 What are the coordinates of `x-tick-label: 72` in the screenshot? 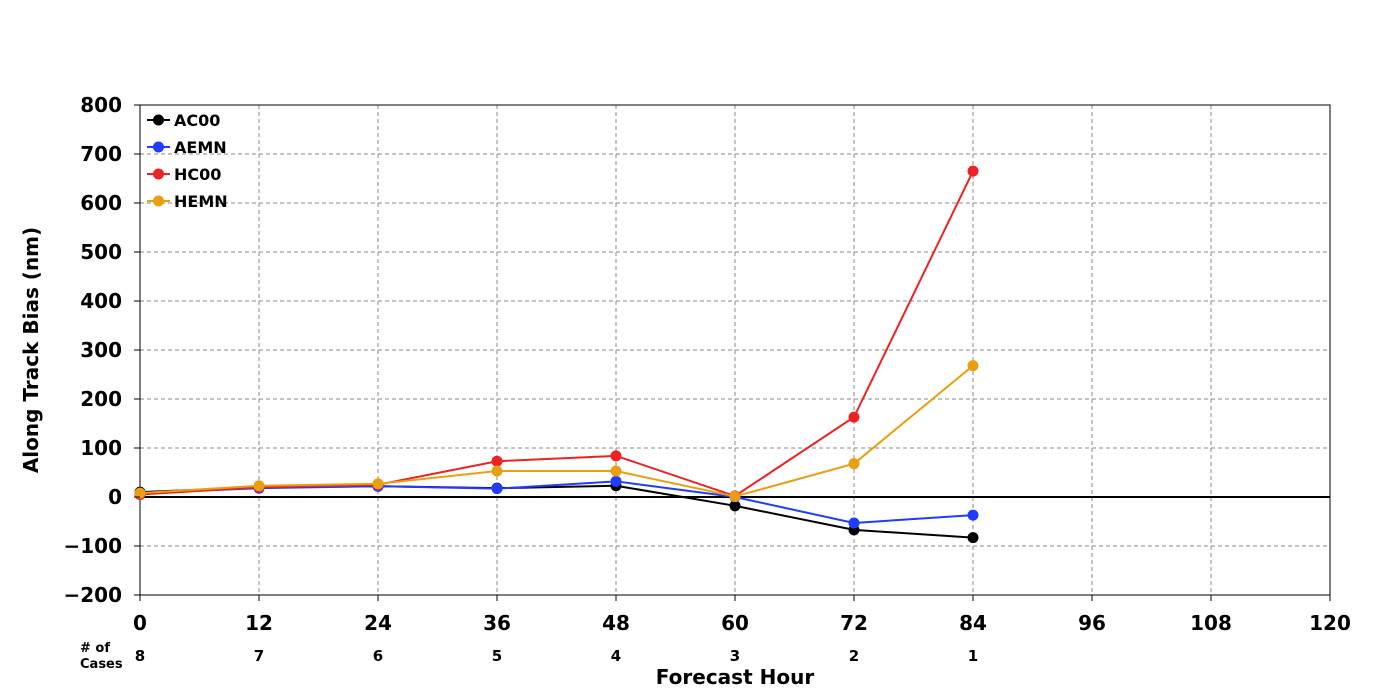 It's located at (854, 623).